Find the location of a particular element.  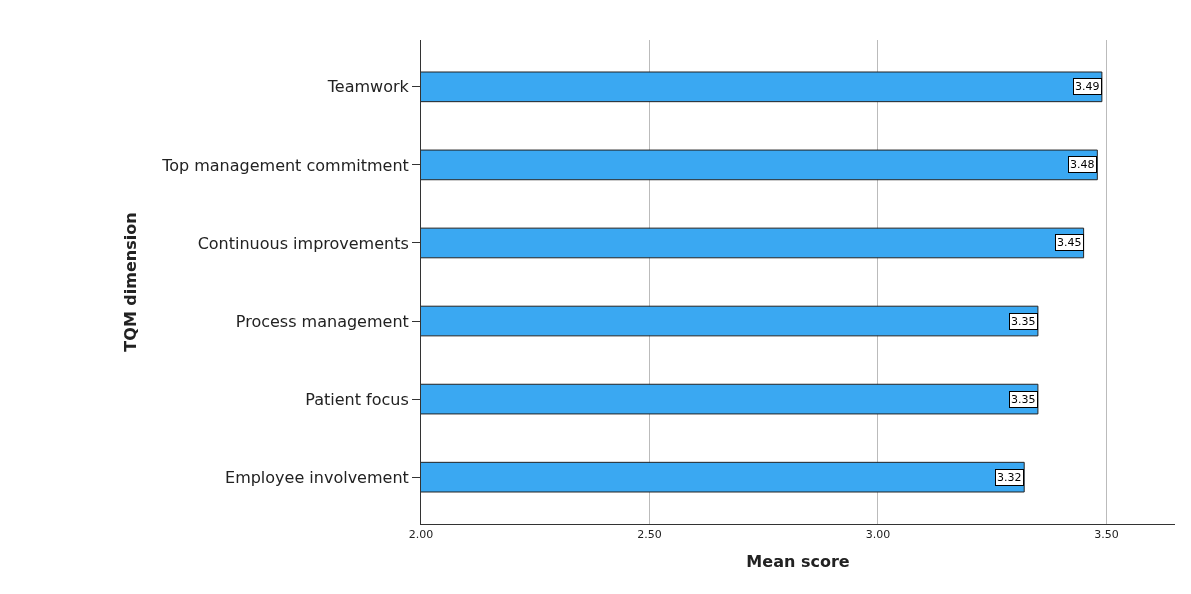

y-tick-label: Teamwork is located at coordinates (368, 87).